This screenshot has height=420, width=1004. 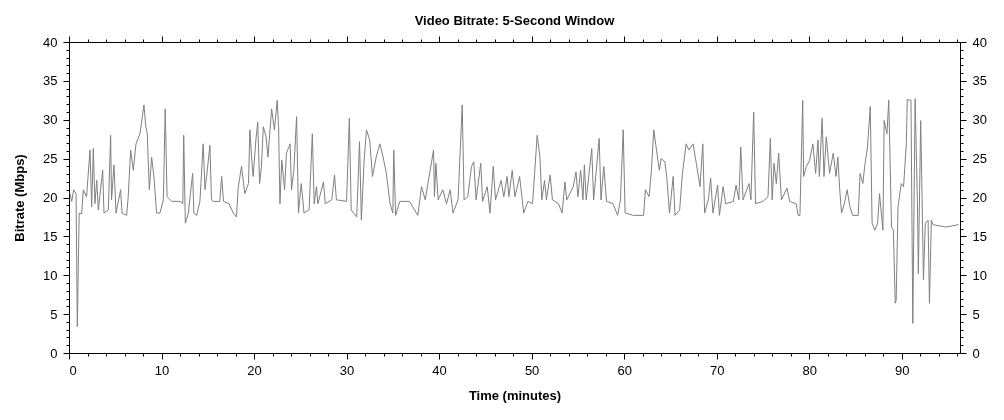 What do you see at coordinates (979, 81) in the screenshot?
I see `y2-tick-label: 35` at bounding box center [979, 81].